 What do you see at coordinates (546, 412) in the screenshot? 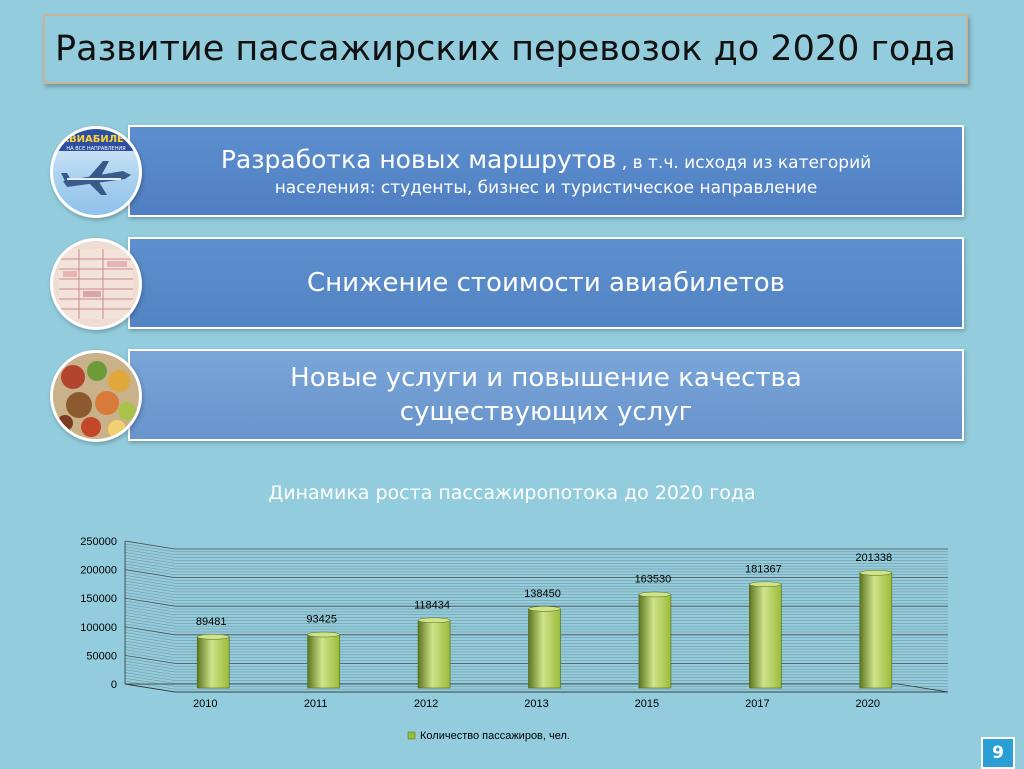
I see `banner-new-services-line2: существующих услуг` at bounding box center [546, 412].